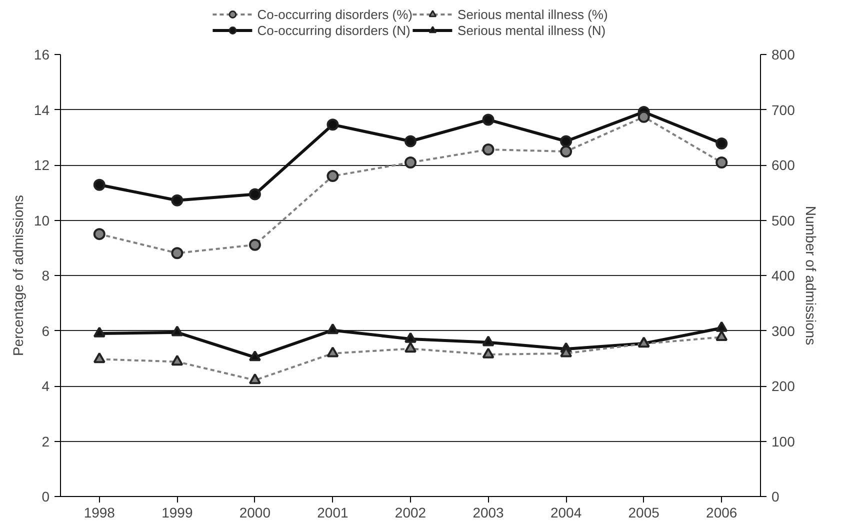  I want to click on y2-tick-label: 400, so click(784, 276).